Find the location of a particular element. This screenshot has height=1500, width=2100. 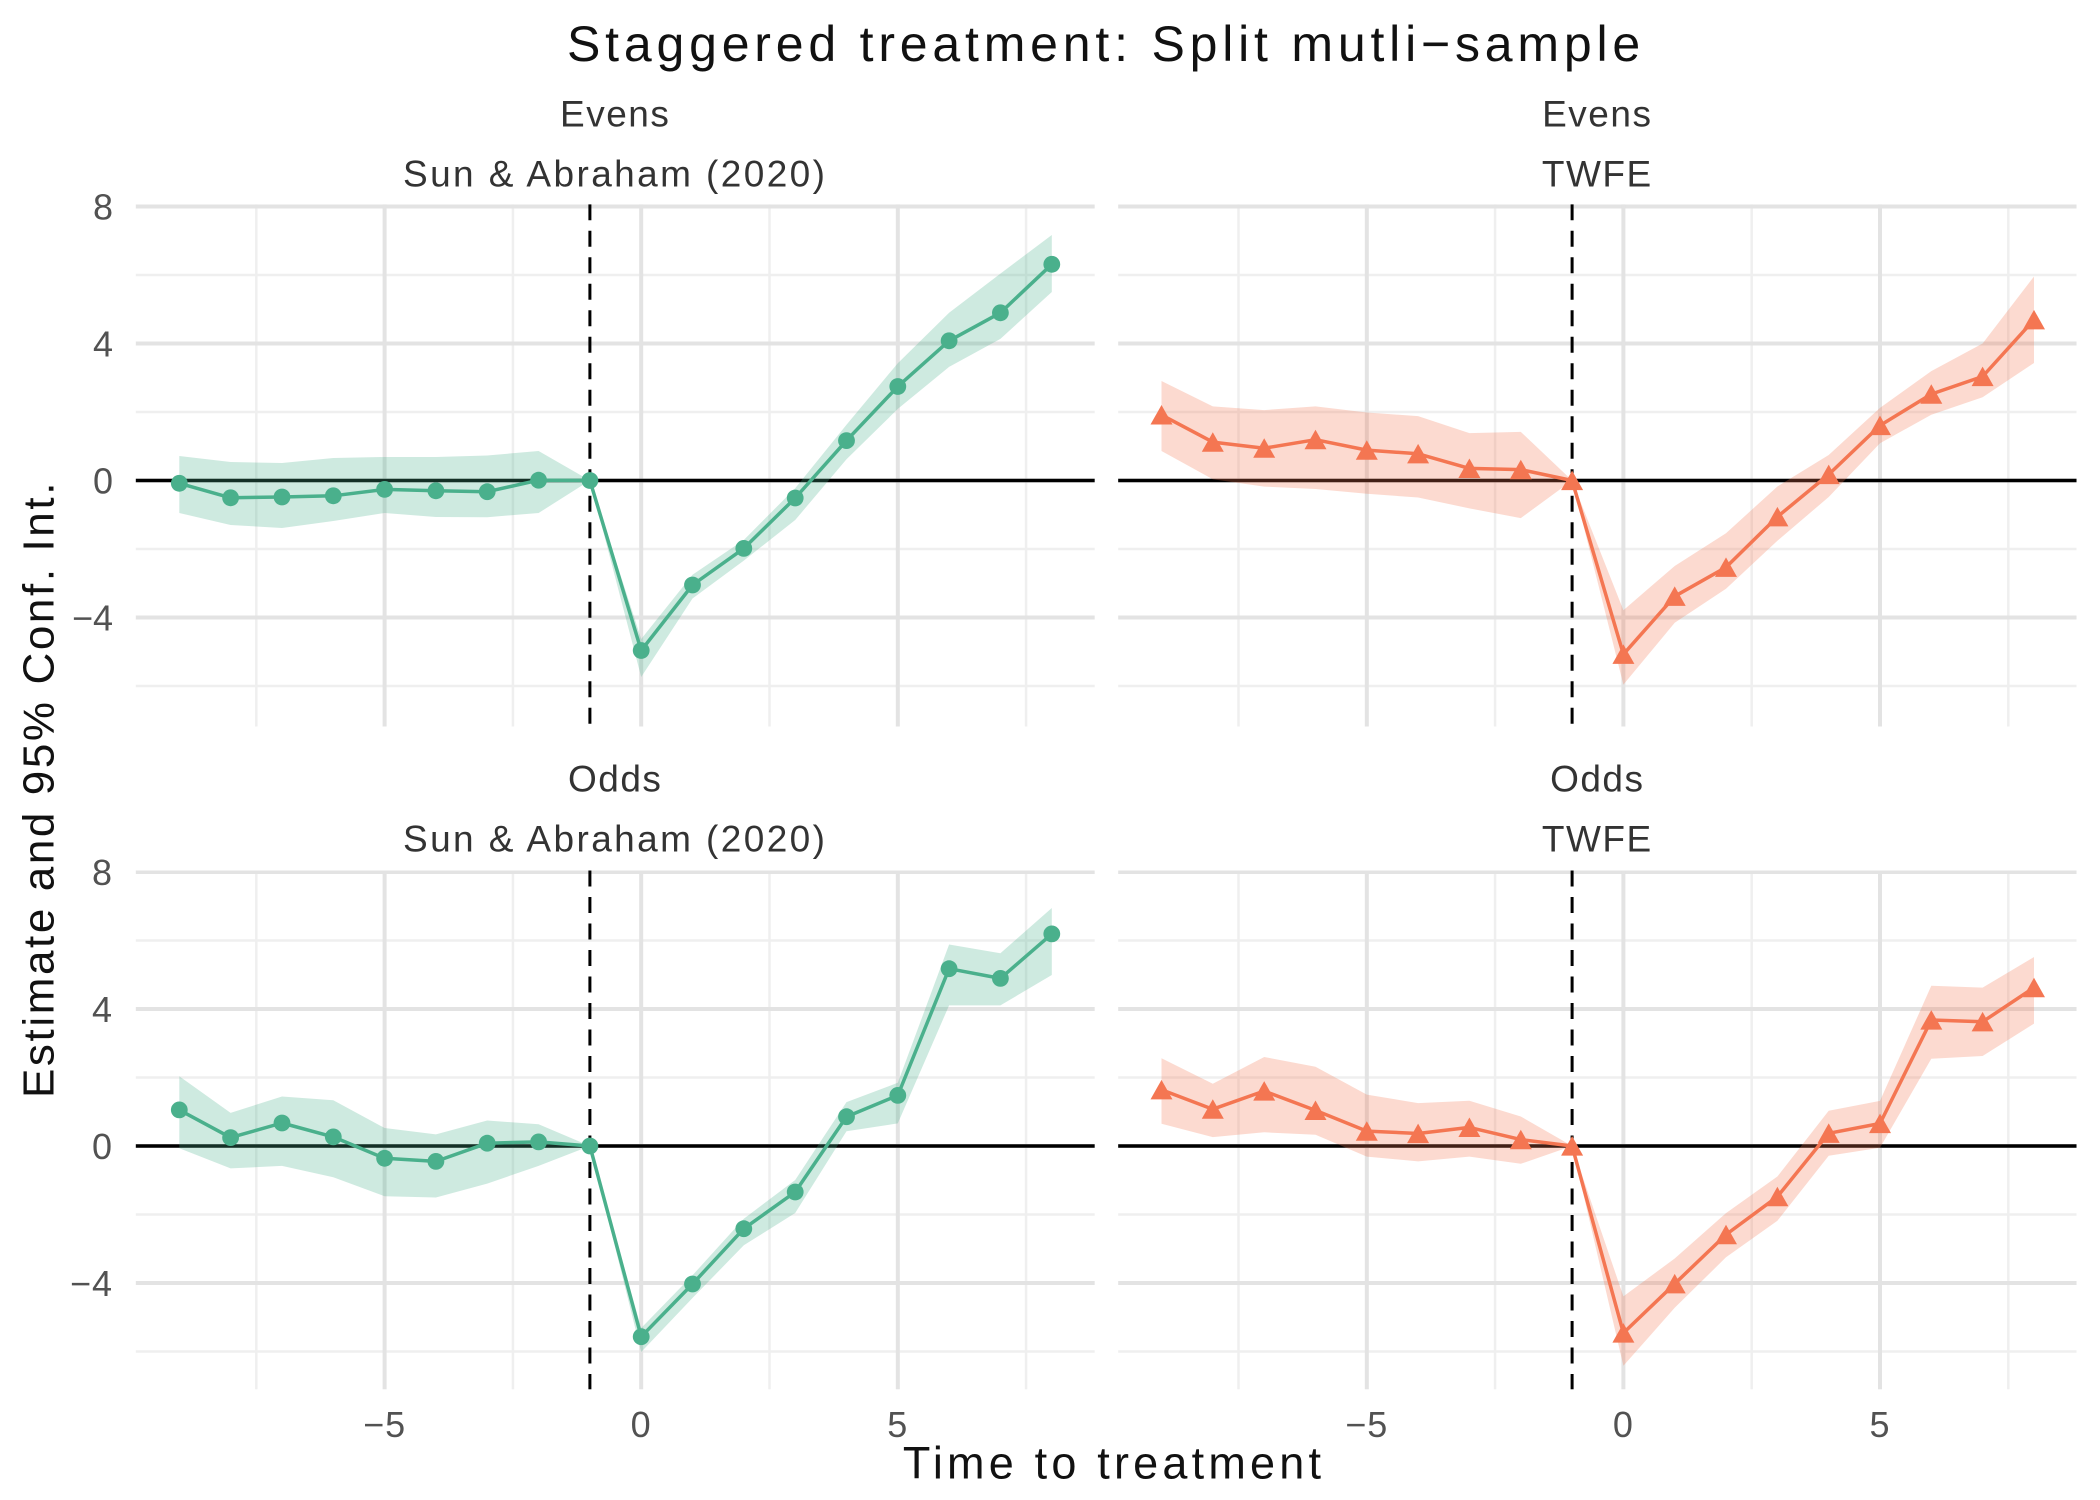

svg-text:Staggered treatment: Split mut: Staggered treatment: Split mutli−sample is located at coordinates (1106, 44).